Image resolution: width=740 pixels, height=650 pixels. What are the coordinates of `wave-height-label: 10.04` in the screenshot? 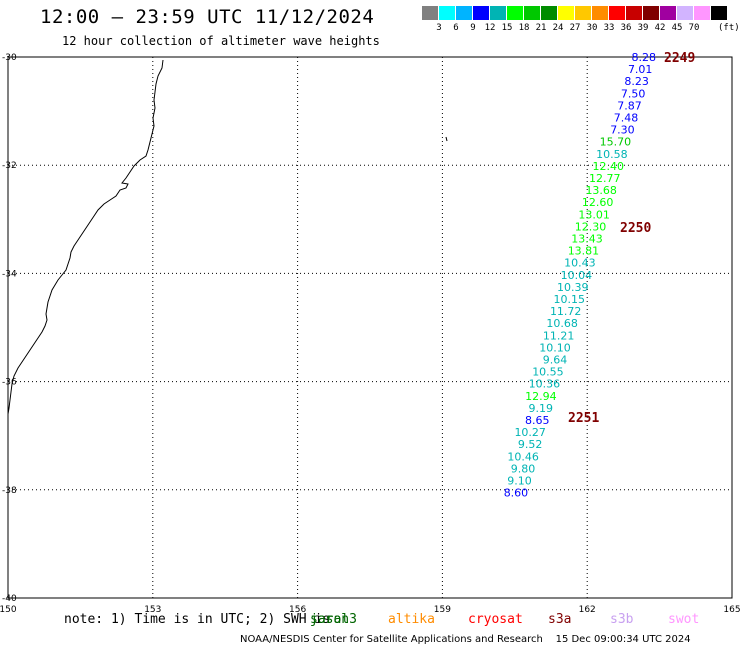 It's located at (577, 275).